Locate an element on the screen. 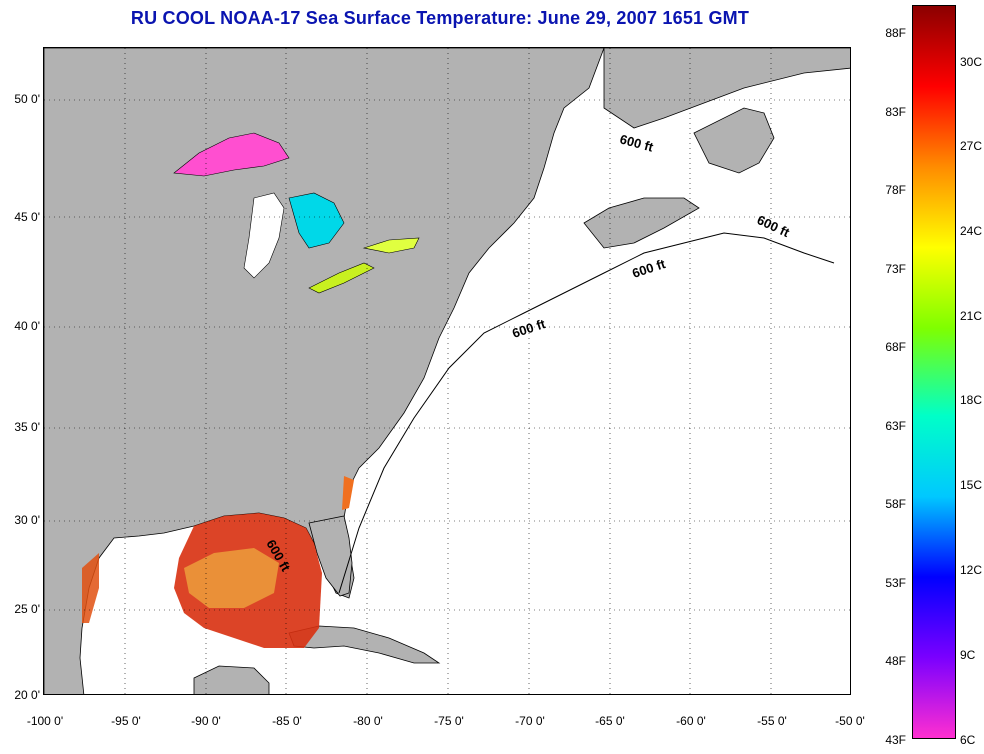 The height and width of the screenshot is (754, 984). colorbar-c-label: 21C is located at coordinates (971, 316).